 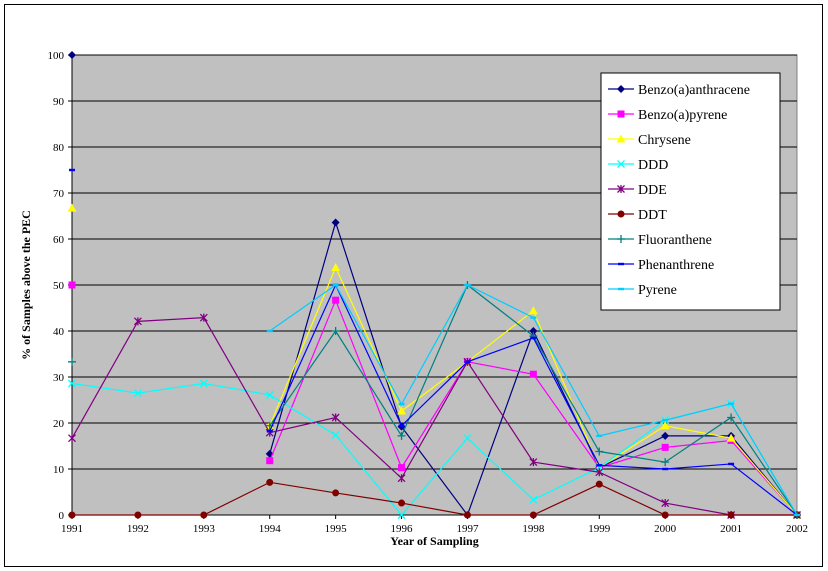 What do you see at coordinates (731, 529) in the screenshot?
I see `x-tick-label: 2001` at bounding box center [731, 529].